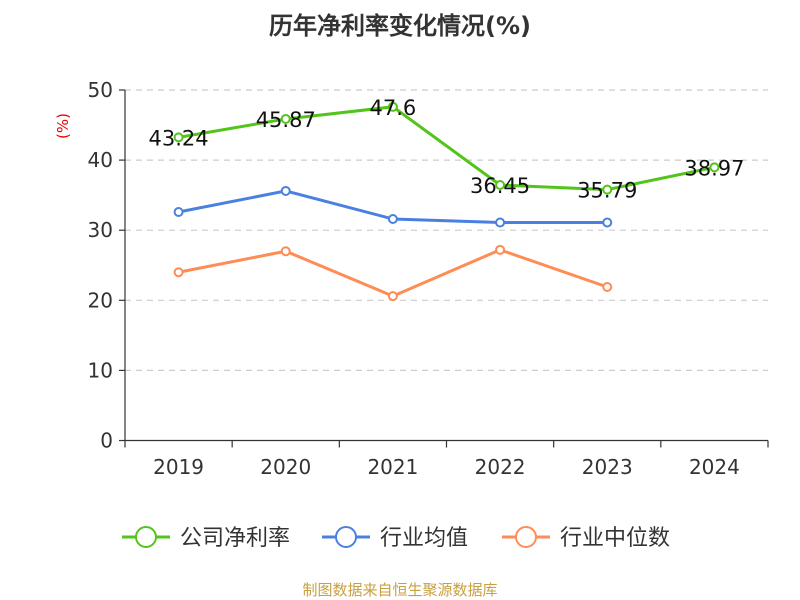 The width and height of the screenshot is (800, 600). I want to click on x-tick-label: 2024, so click(714, 467).